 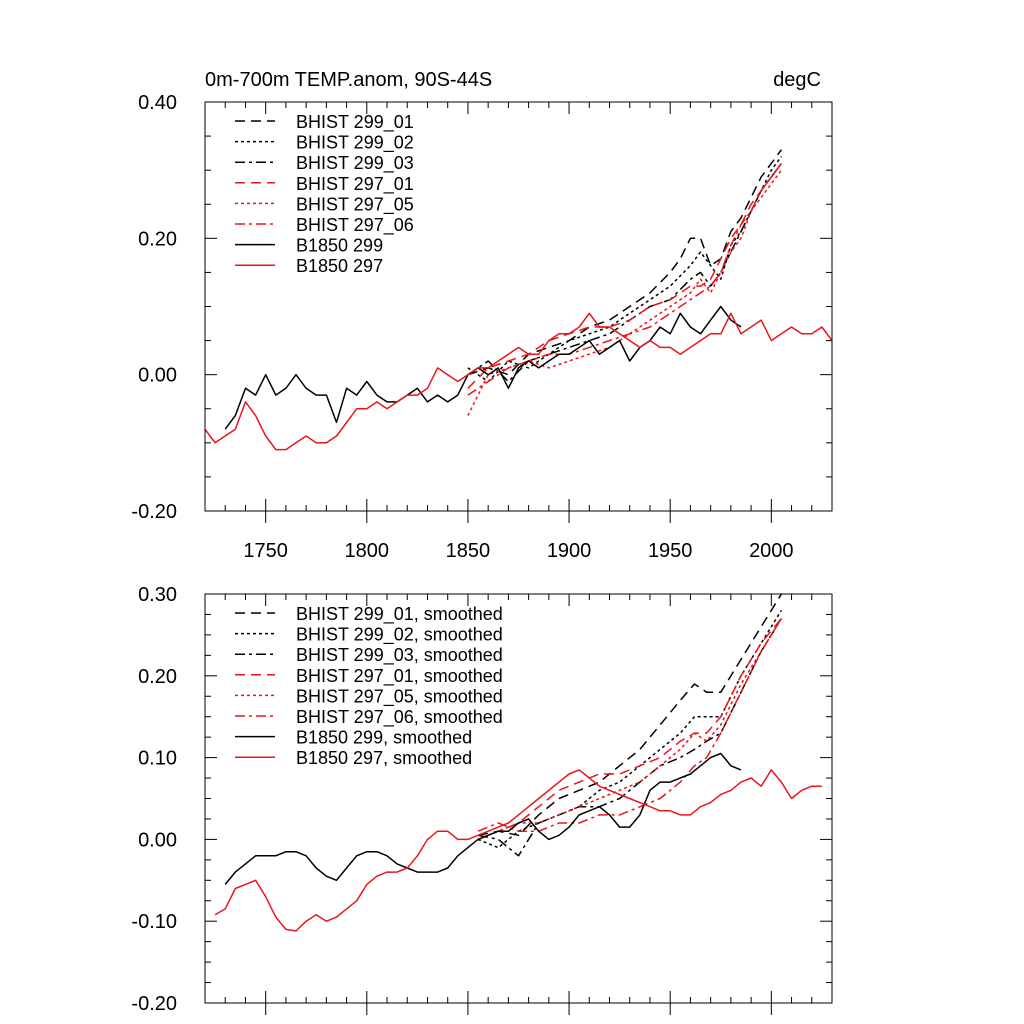 I want to click on top-xtick-label: 1950, so click(x=670, y=551).